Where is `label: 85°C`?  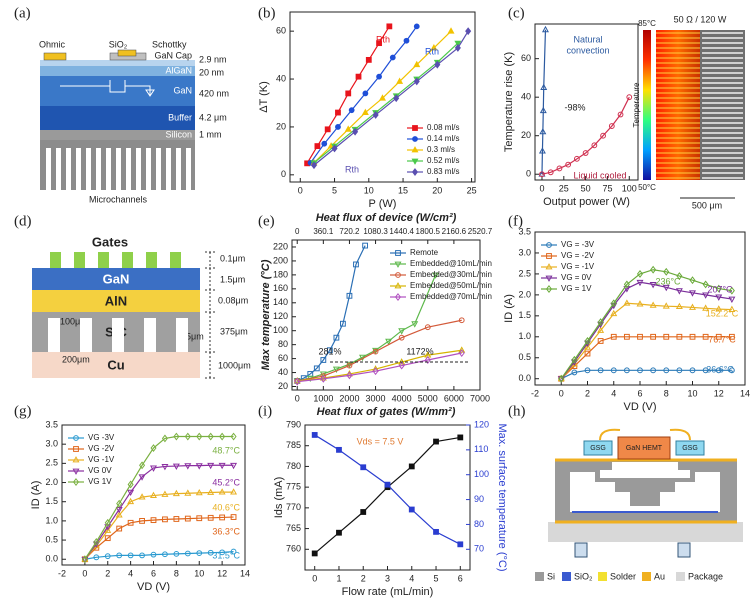
label: 85°C is located at coordinates (647, 23).